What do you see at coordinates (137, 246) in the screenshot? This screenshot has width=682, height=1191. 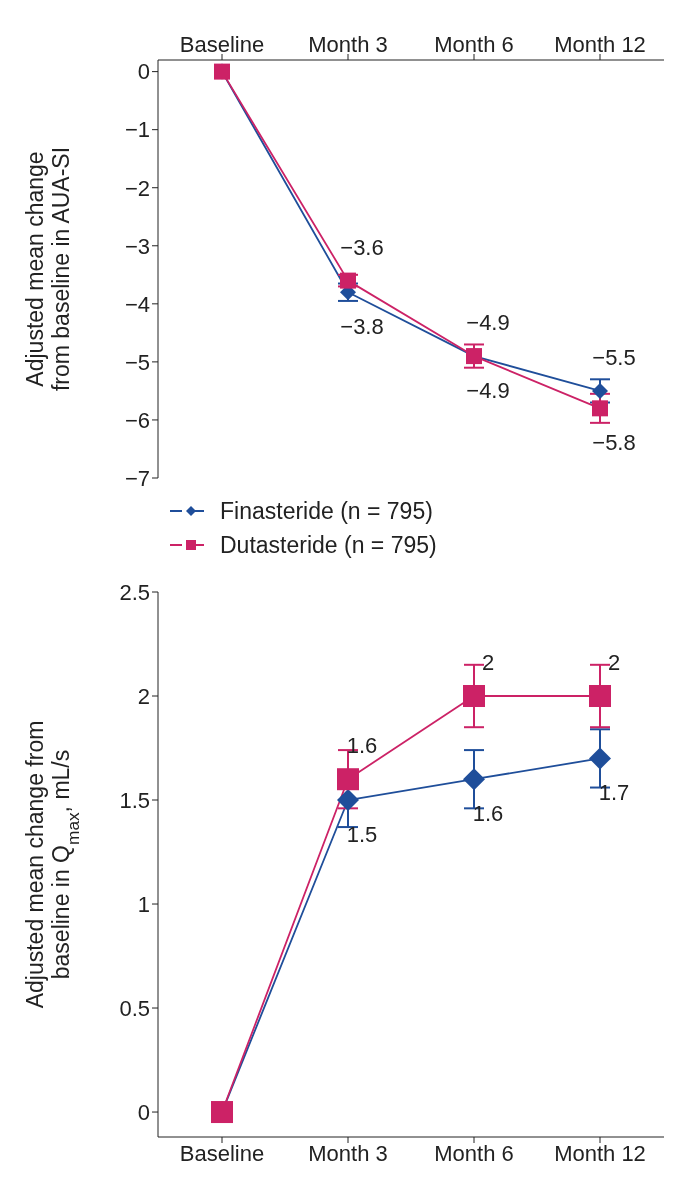 I see `y-tick-label: −3` at bounding box center [137, 246].